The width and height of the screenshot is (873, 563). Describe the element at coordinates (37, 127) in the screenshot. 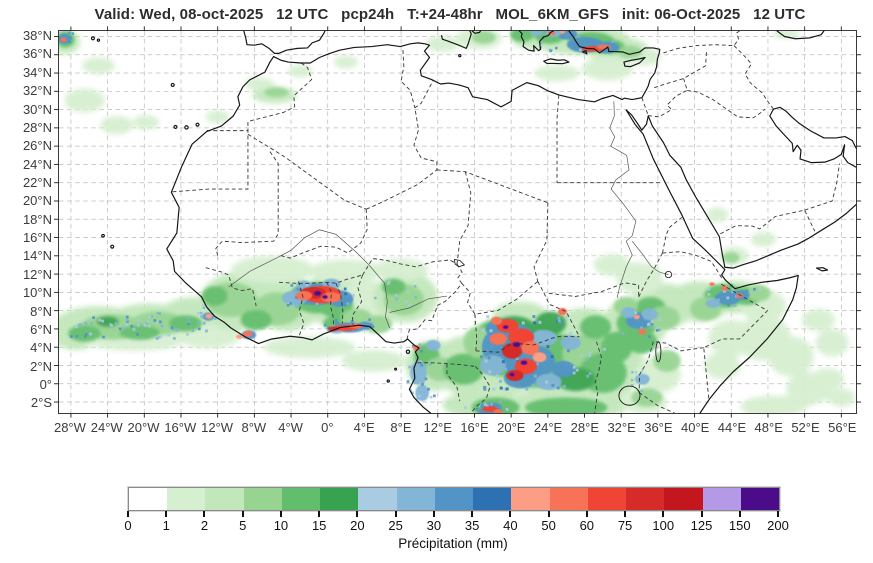

I see `lat-axis-label: 28°N` at that location.